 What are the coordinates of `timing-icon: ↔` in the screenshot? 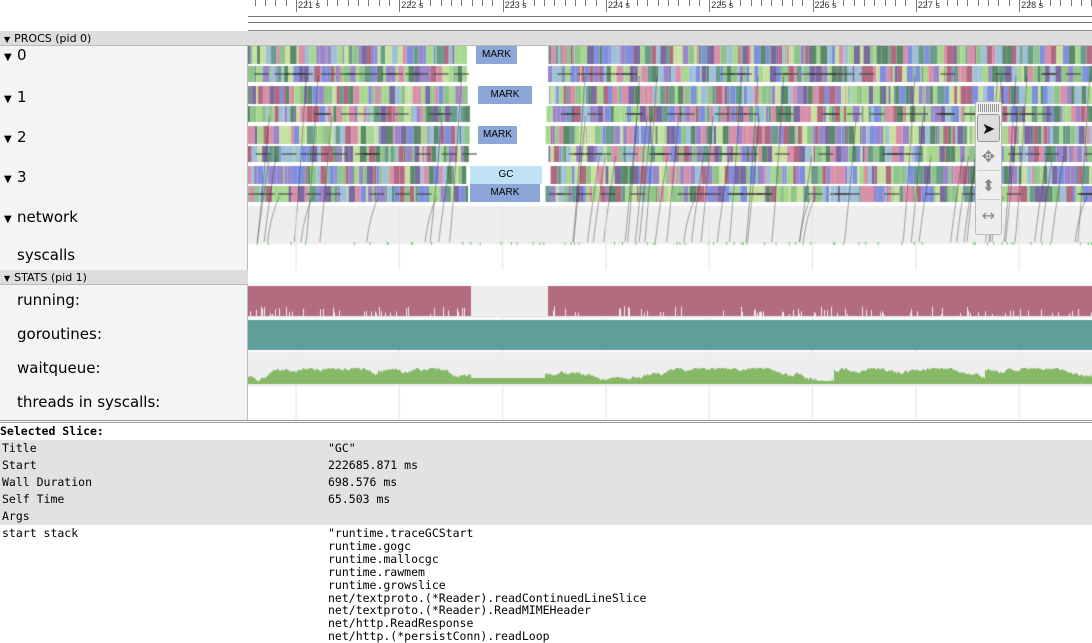 It's located at (988, 215).